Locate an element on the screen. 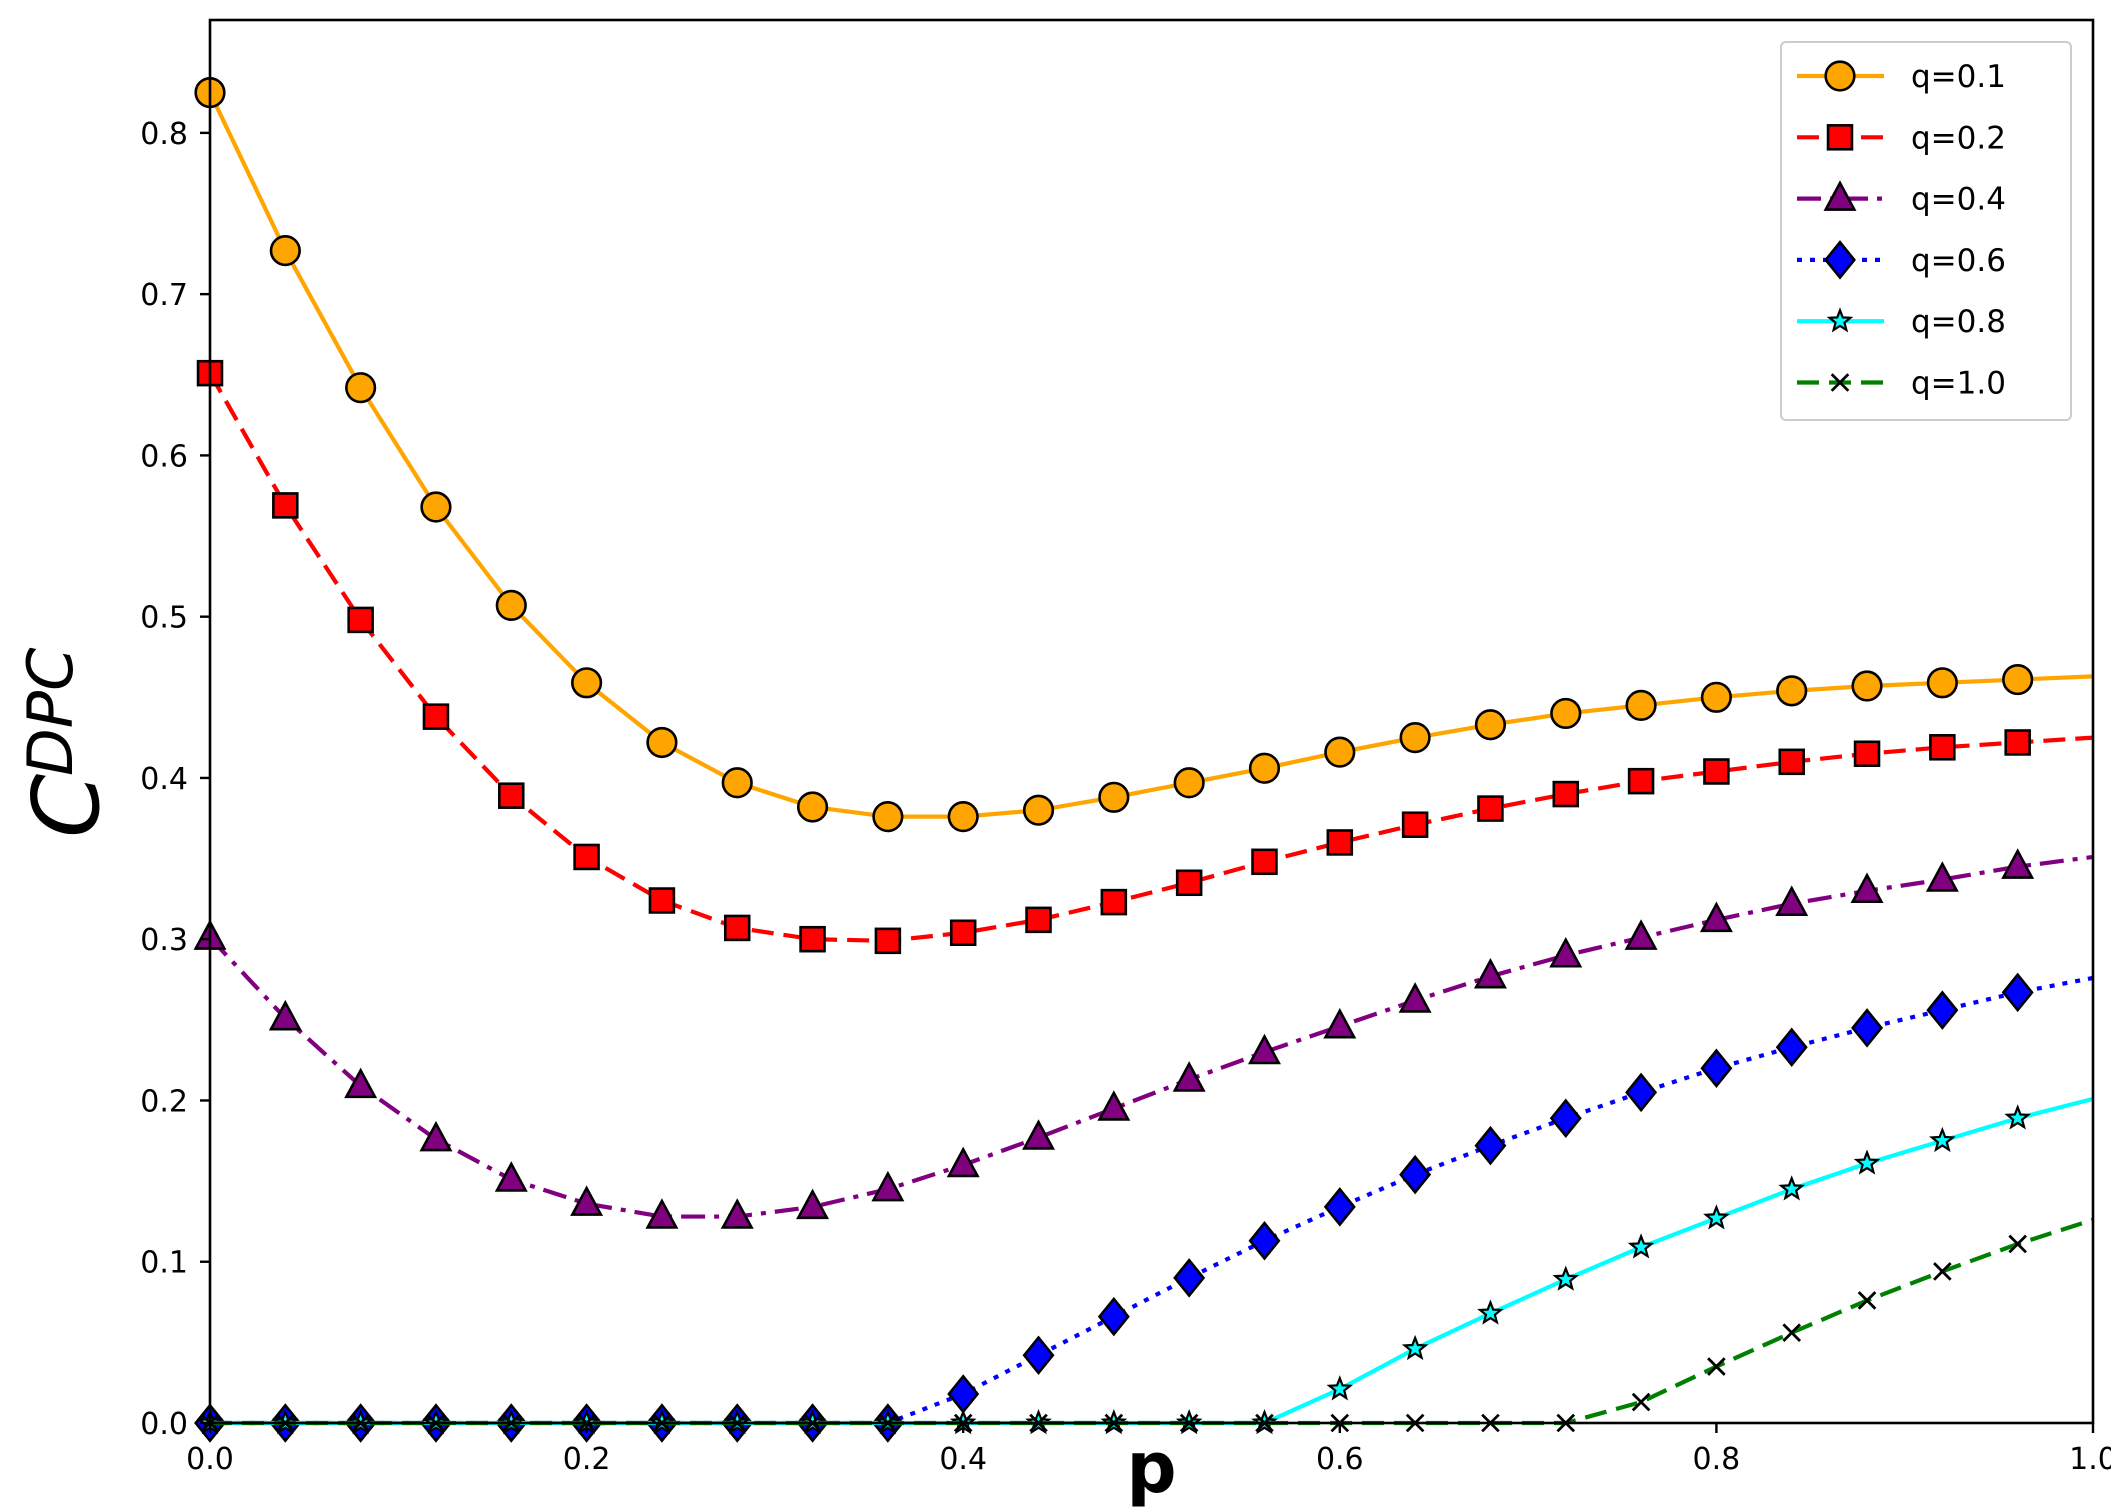 Image resolution: width=2111 pixels, height=1507 pixels. x-tick-label: 0.8 is located at coordinates (1717, 1459).